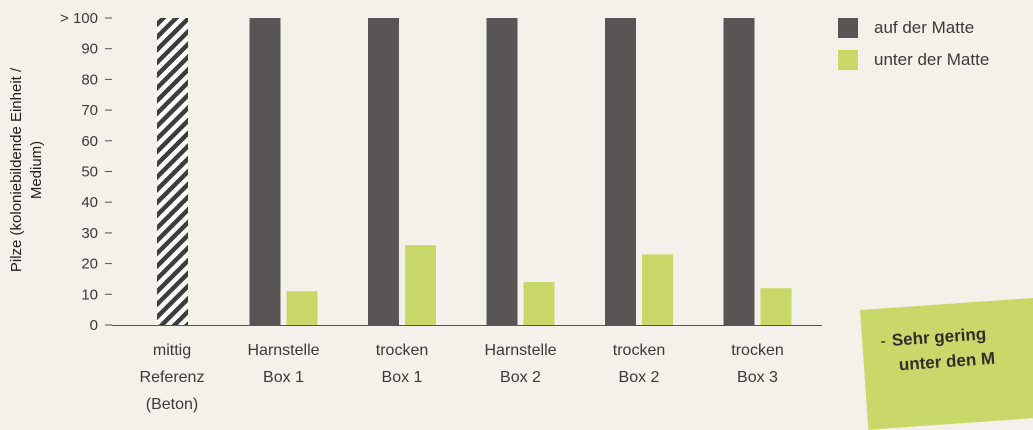 The height and width of the screenshot is (430, 1033). What do you see at coordinates (94, 325) in the screenshot?
I see `y-tick-label: 0` at bounding box center [94, 325].